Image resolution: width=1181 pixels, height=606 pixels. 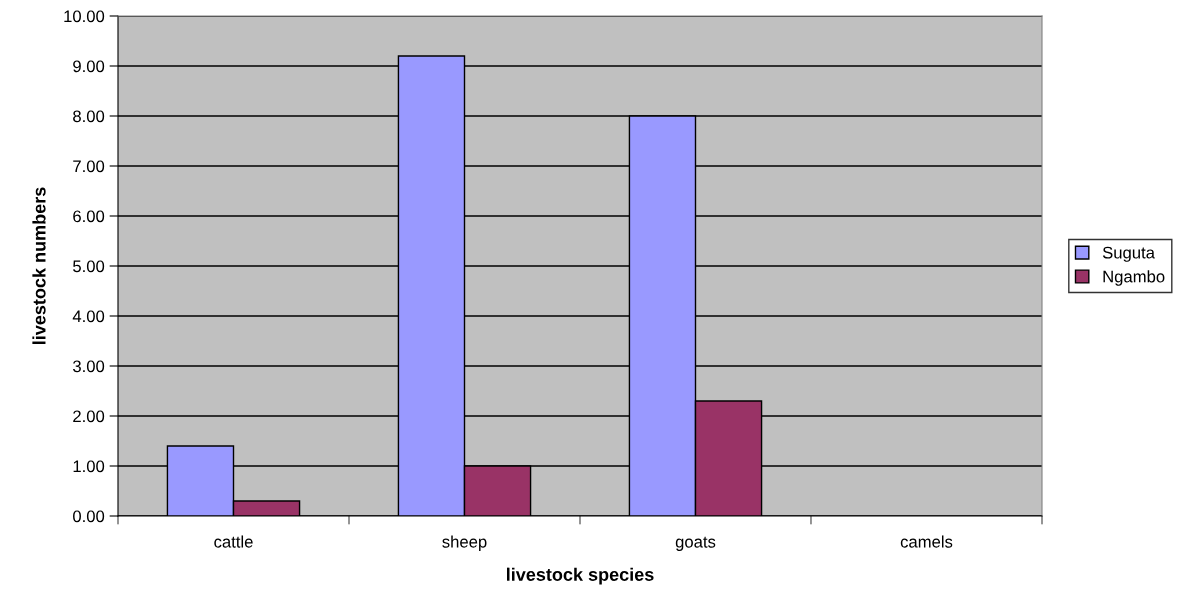 I want to click on x-tick-label: goats, so click(x=695, y=543).